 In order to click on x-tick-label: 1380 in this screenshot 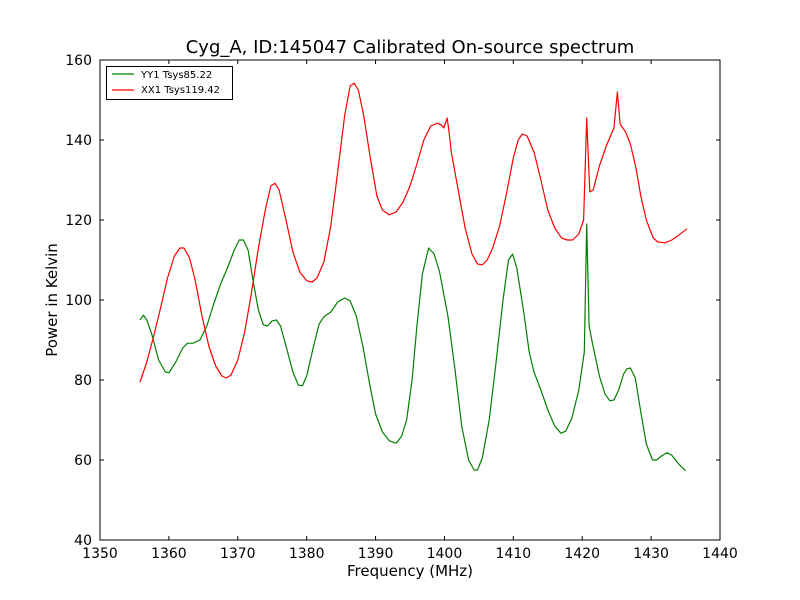, I will do `click(307, 554)`.